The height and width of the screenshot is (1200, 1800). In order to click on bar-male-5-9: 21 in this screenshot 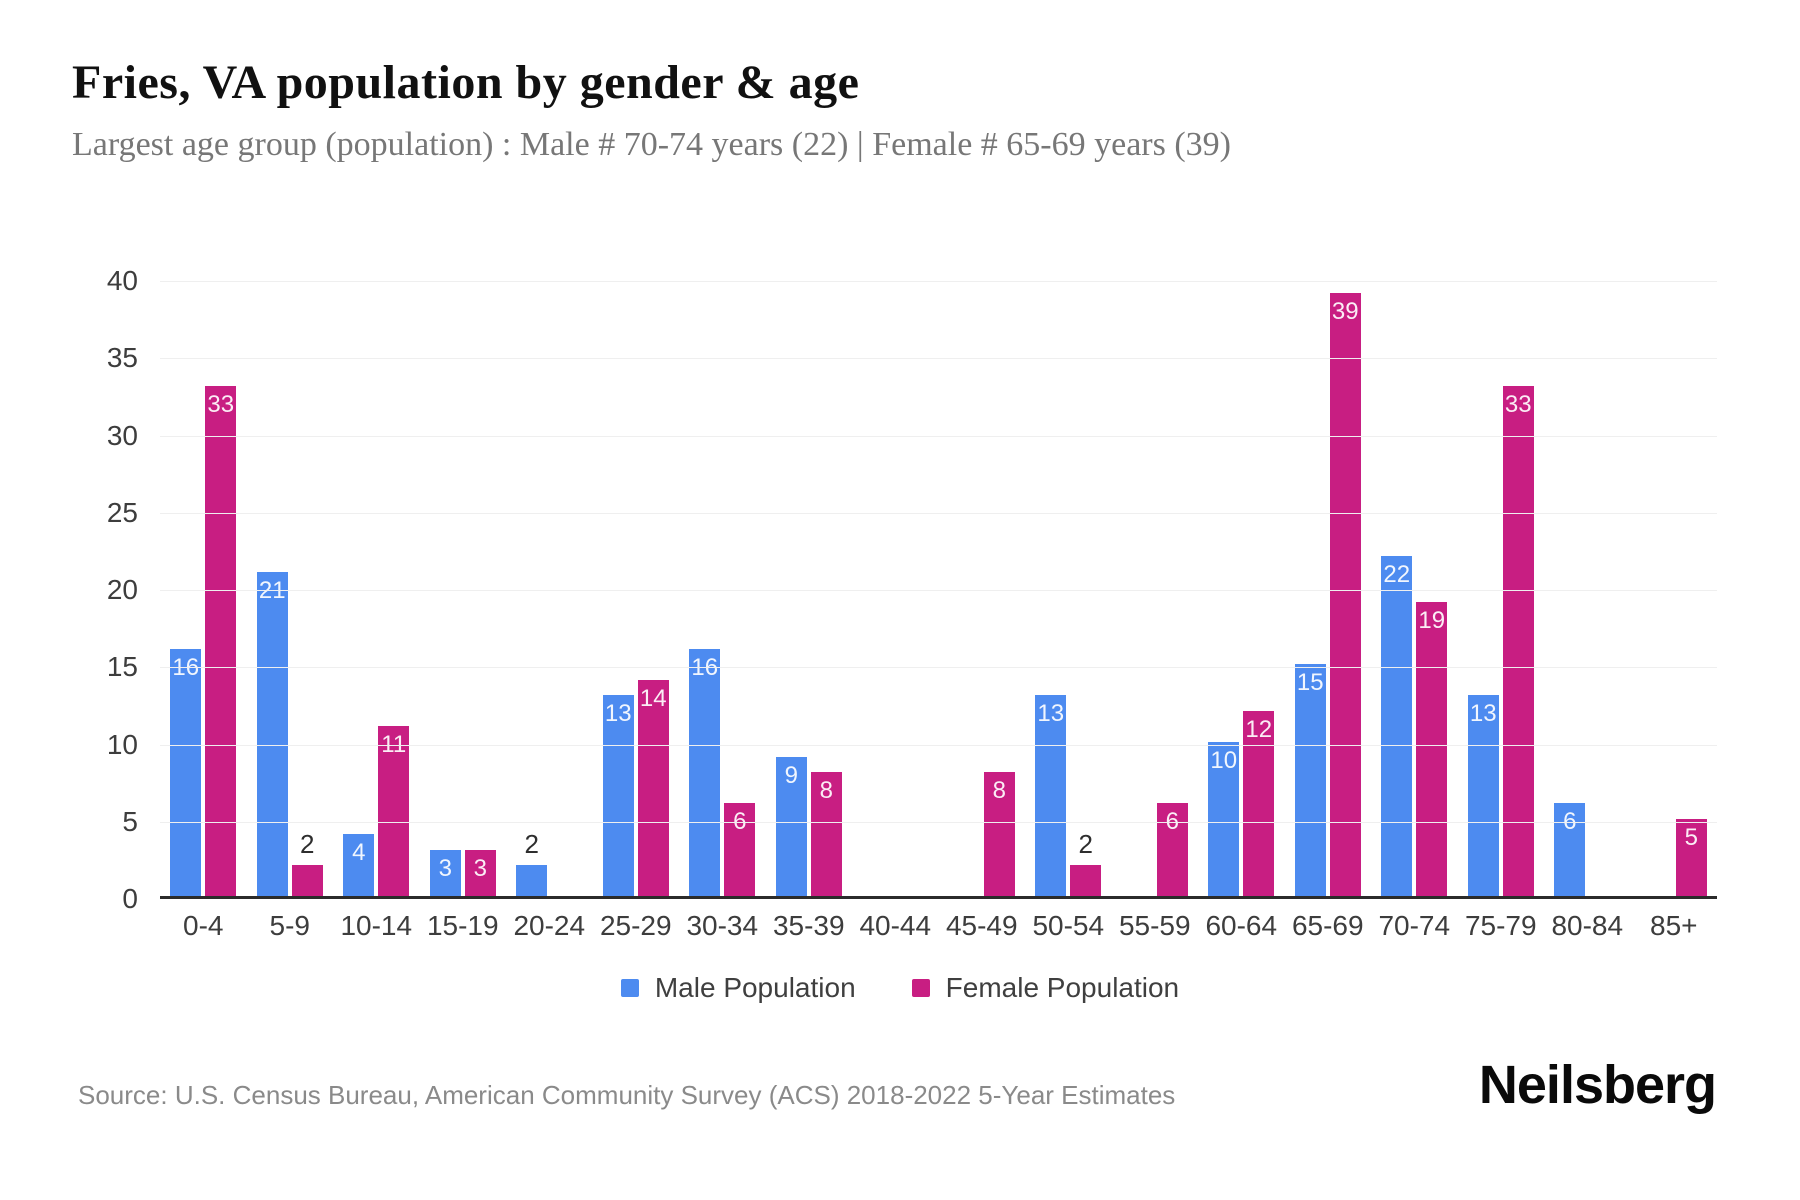, I will do `click(272, 733)`.